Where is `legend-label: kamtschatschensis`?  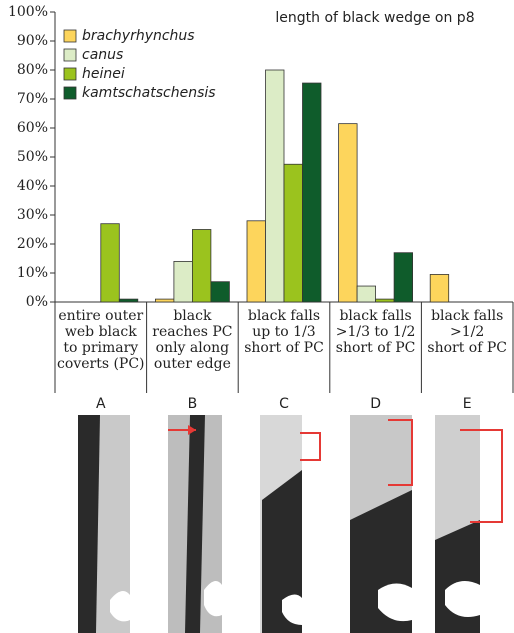
legend-label: kamtschatschensis is located at coordinates (149, 93).